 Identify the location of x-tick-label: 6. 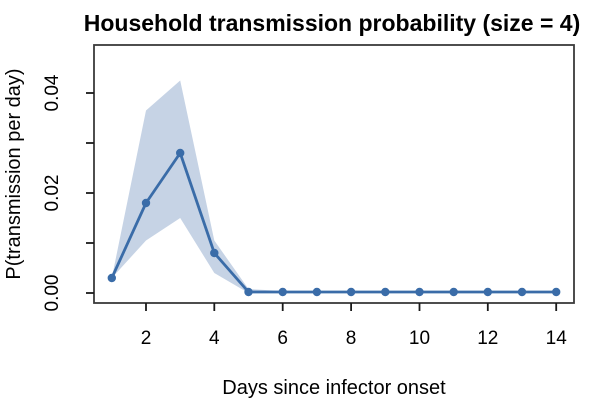
(282, 338).